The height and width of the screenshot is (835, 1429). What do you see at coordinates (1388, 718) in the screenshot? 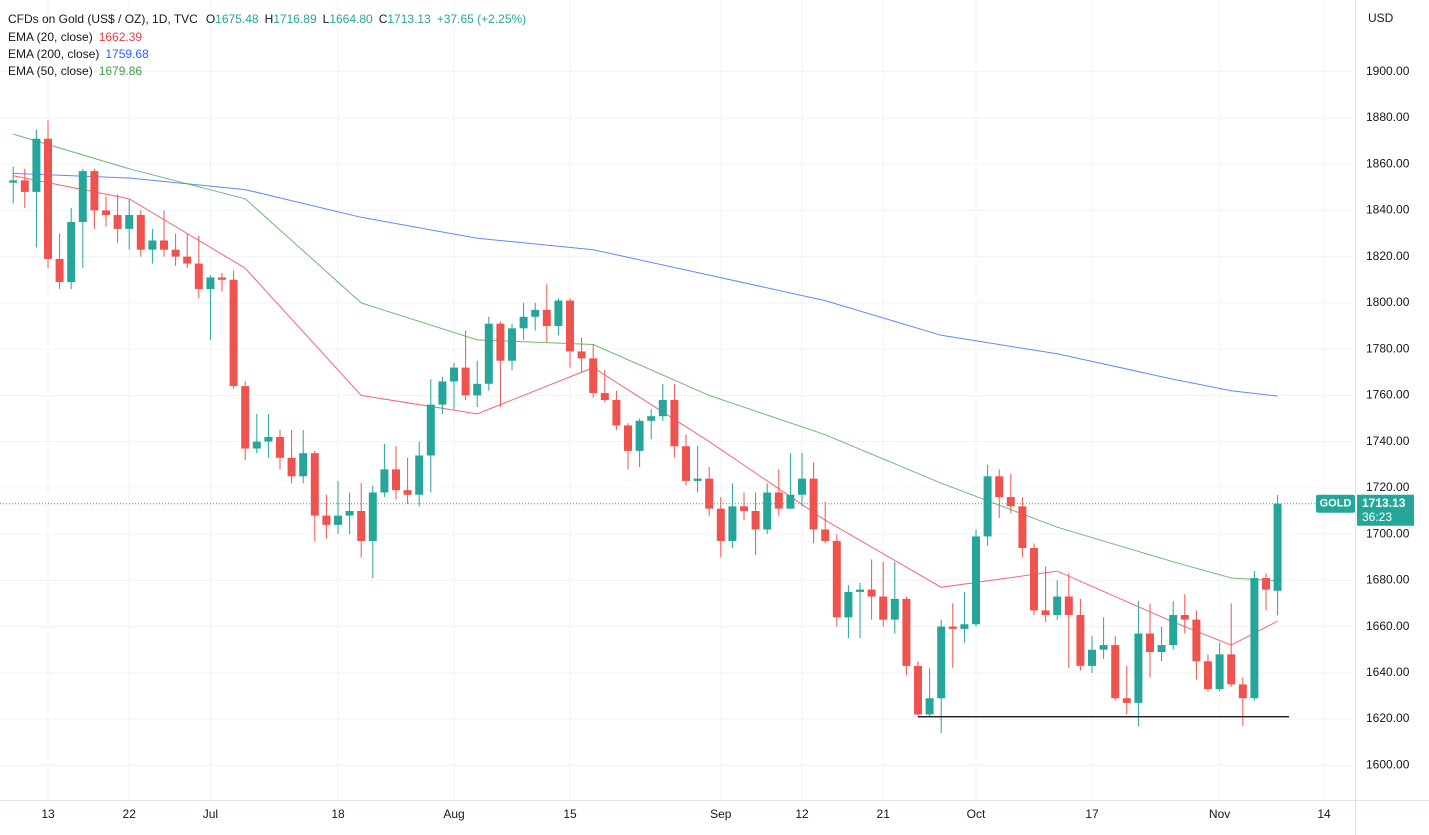
I see `y-tick-label: 1620.00` at bounding box center [1388, 718].